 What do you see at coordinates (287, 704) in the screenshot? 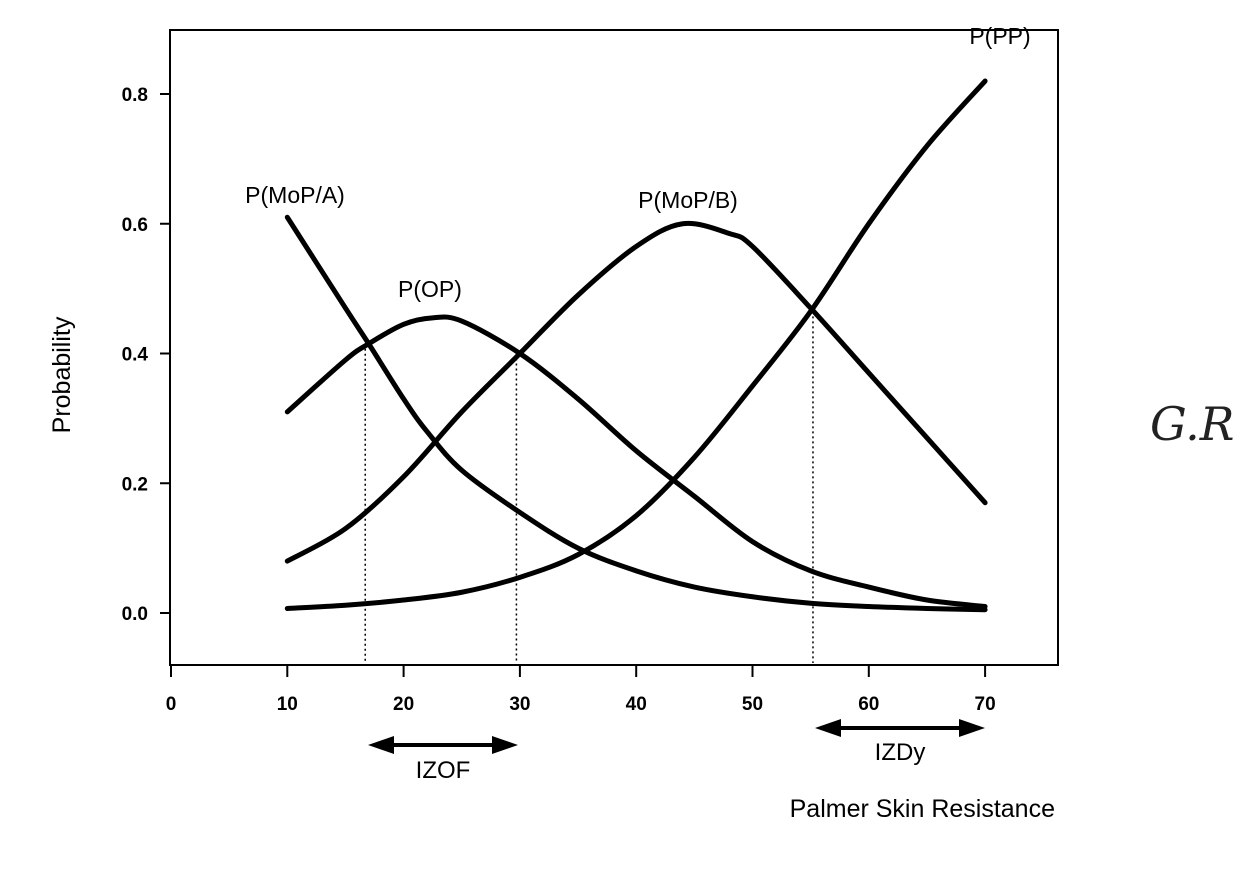
I see `x-tick-label: 10` at bounding box center [287, 704].